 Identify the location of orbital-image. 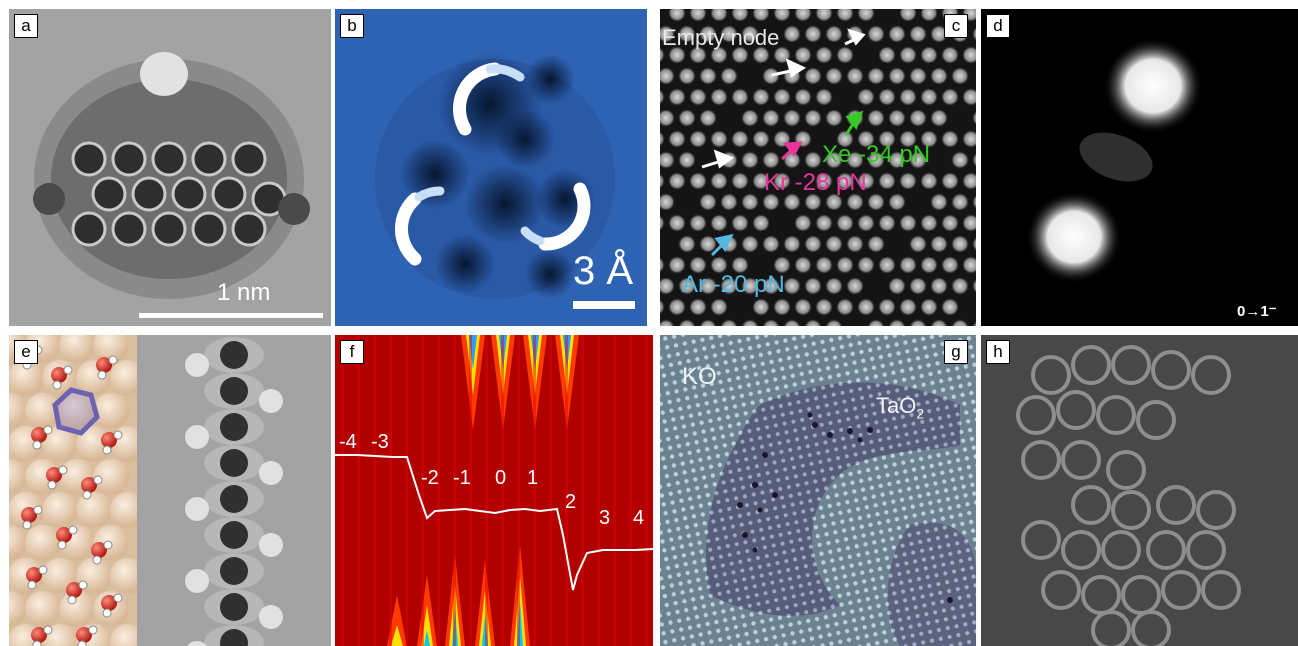
(1139, 167).